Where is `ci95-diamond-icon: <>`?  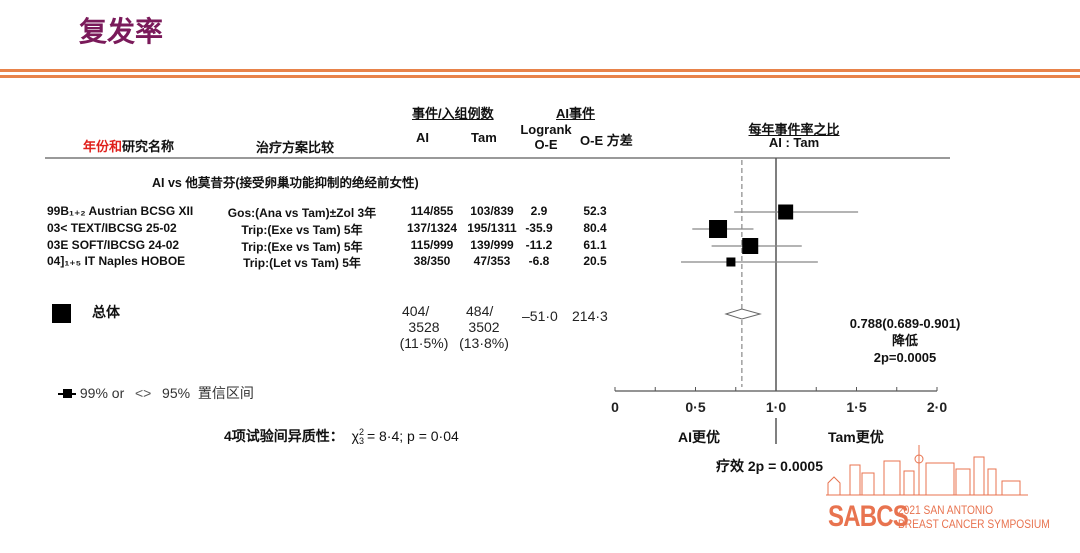 ci95-diamond-icon: <> is located at coordinates (143, 393).